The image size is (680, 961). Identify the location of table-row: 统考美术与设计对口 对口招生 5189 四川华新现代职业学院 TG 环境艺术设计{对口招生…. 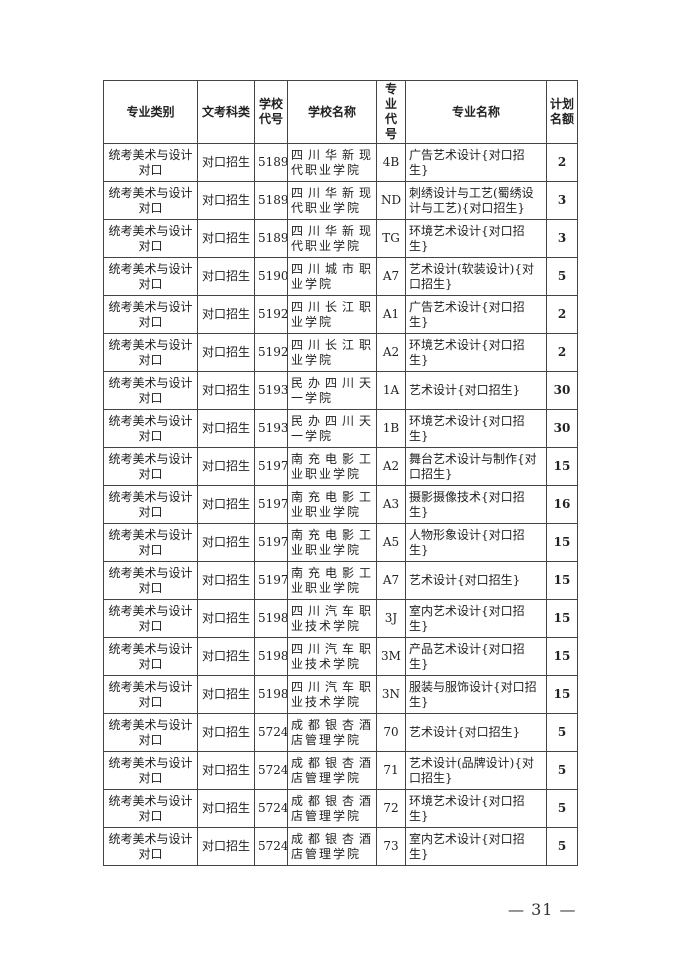
(340, 238).